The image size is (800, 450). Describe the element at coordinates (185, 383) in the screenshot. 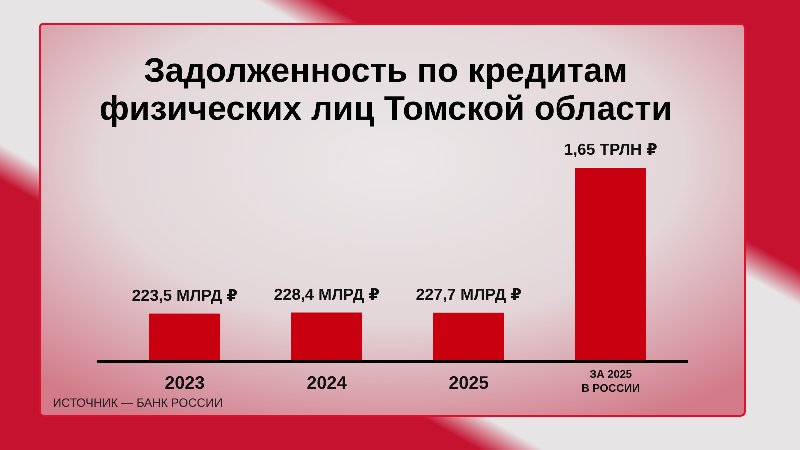

I see `x-tick-label: 2023` at that location.